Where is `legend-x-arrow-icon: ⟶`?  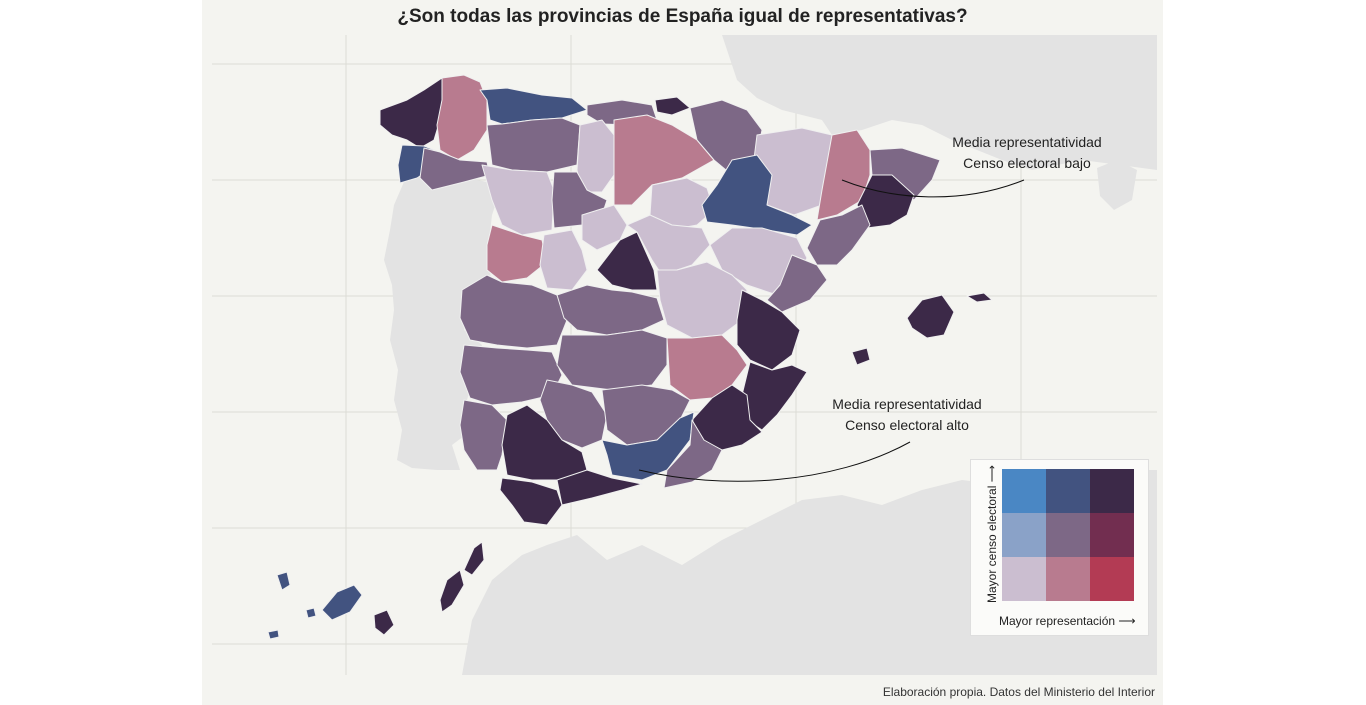
legend-x-arrow-icon: ⟶ is located at coordinates (1127, 621).